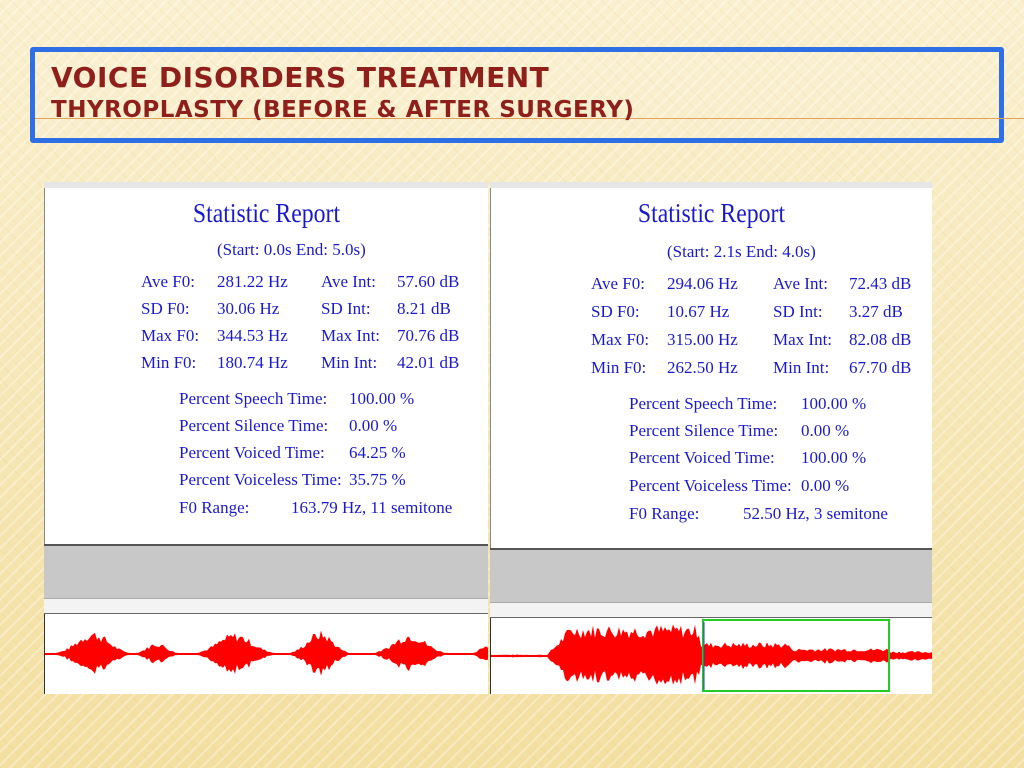 The width and height of the screenshot is (1024, 768). I want to click on stat-value: 294.06 Hz, so click(702, 283).